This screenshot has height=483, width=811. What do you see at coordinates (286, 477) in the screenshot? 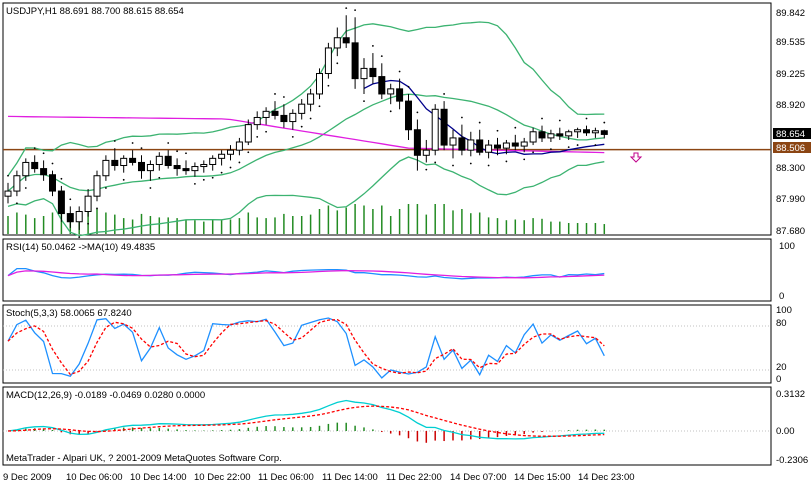
I see `time-tick: 11 Dec 06:00` at bounding box center [286, 477].